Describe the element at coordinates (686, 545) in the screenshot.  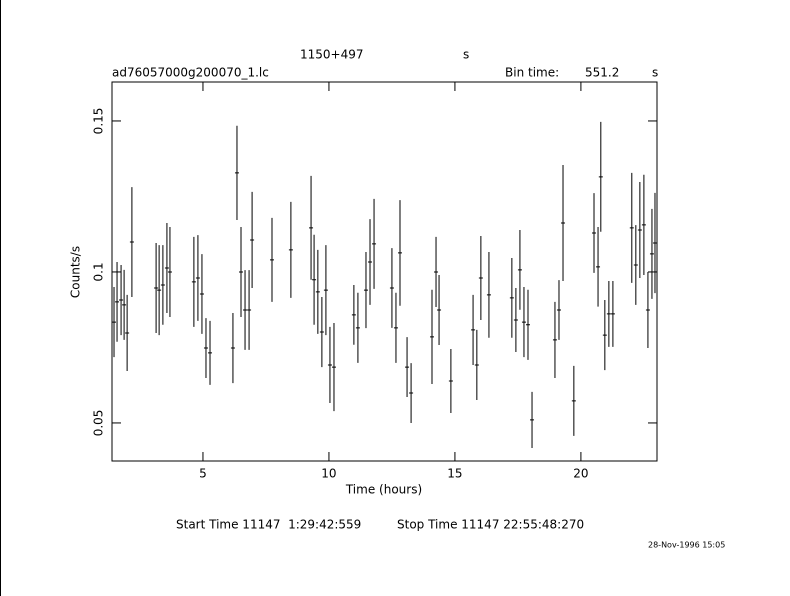
I see `timestamp: 28-Nov-1996 15:05` at that location.